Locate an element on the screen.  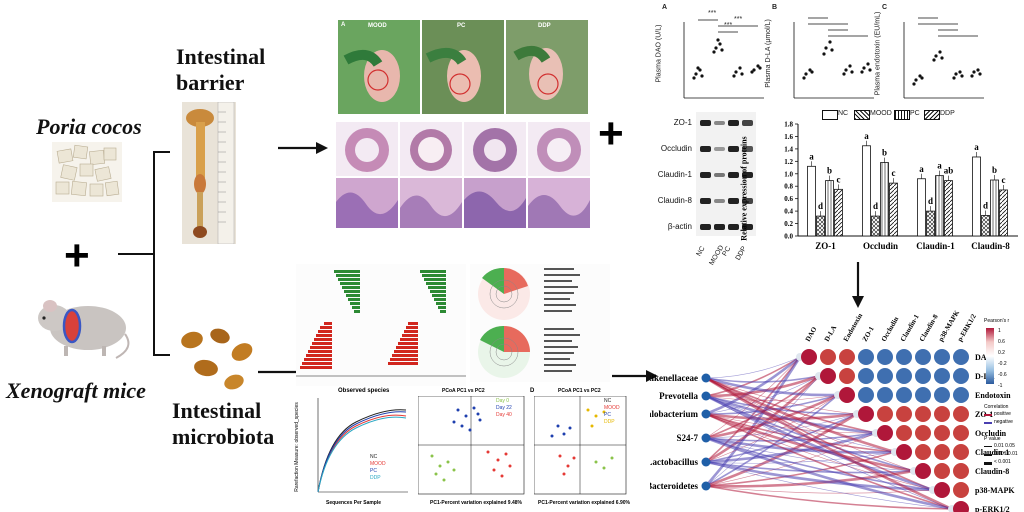
plus-sign-right: + is located at coordinates (611, 133).